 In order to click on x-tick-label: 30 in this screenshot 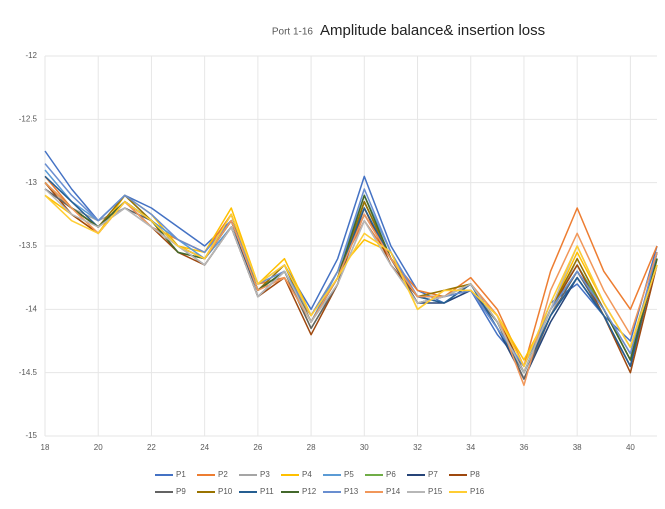, I will do `click(364, 447)`.